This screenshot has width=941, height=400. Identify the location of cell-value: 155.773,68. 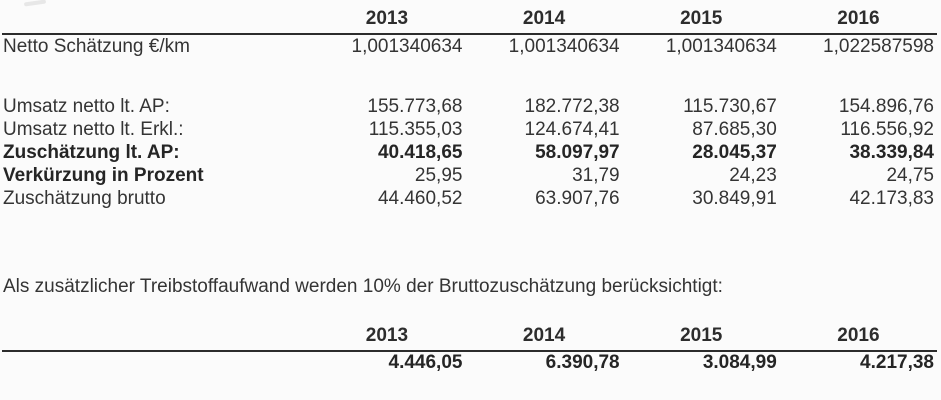
(415, 106).